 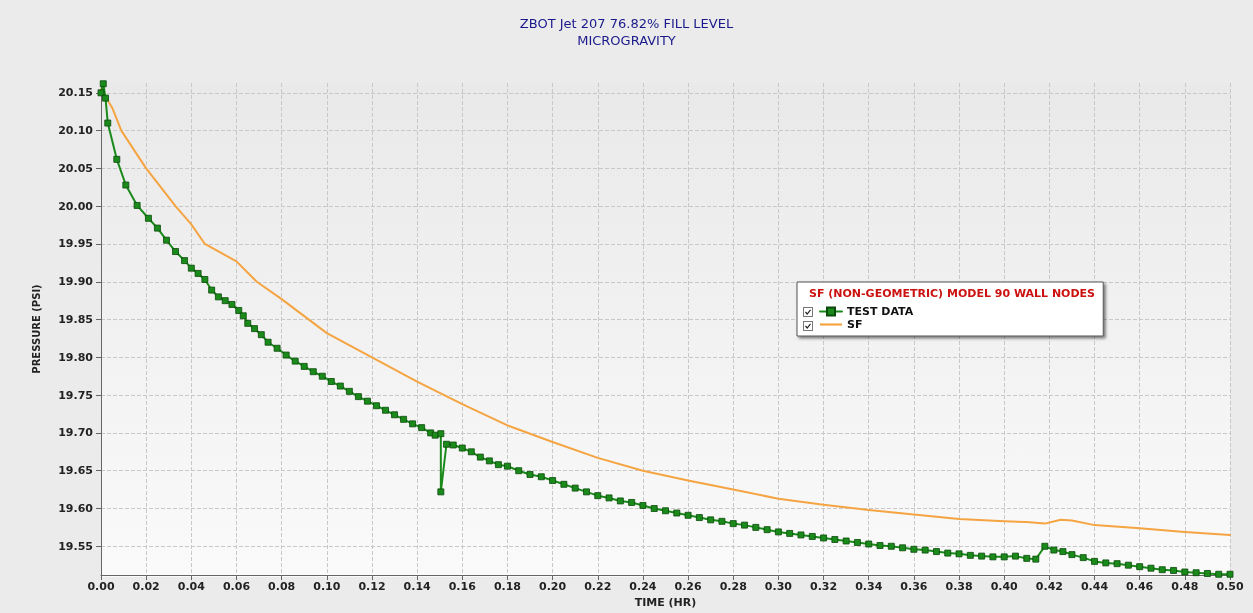 What do you see at coordinates (869, 586) in the screenshot?
I see `x-tick-label: 0.34` at bounding box center [869, 586].